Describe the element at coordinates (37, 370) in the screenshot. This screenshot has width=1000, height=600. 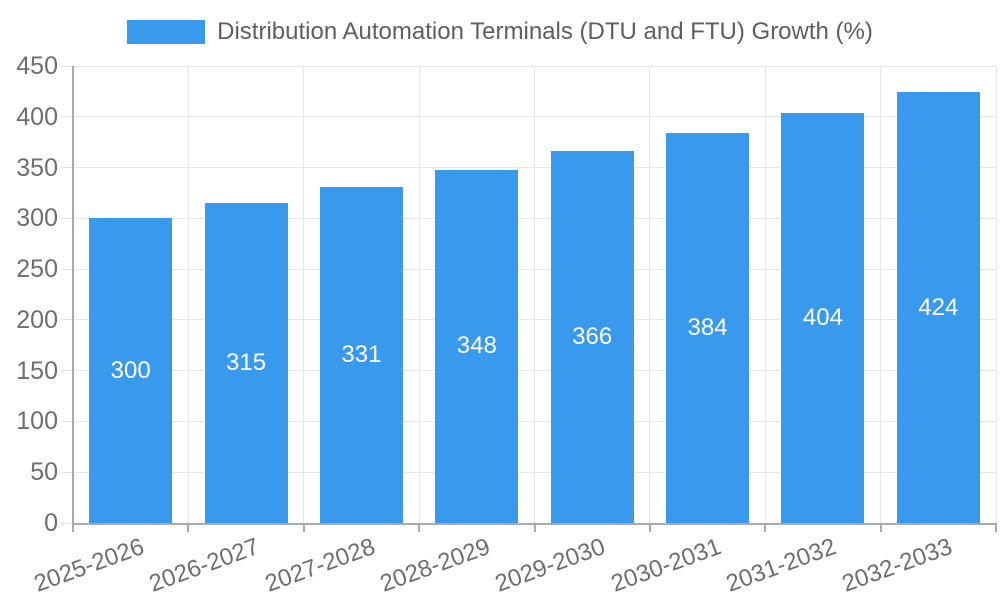
I see `y-tick-label: 150` at that location.